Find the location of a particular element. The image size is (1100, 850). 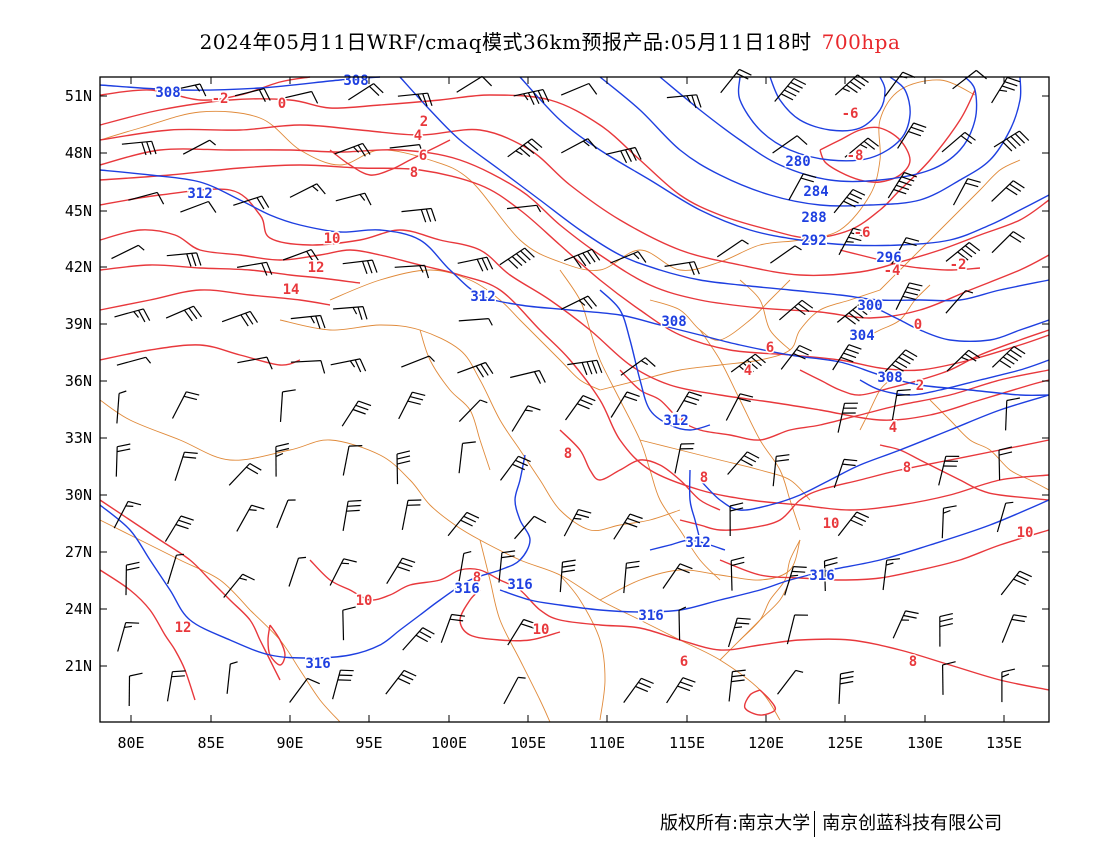

temperature-label: 8 is located at coordinates (568, 454).